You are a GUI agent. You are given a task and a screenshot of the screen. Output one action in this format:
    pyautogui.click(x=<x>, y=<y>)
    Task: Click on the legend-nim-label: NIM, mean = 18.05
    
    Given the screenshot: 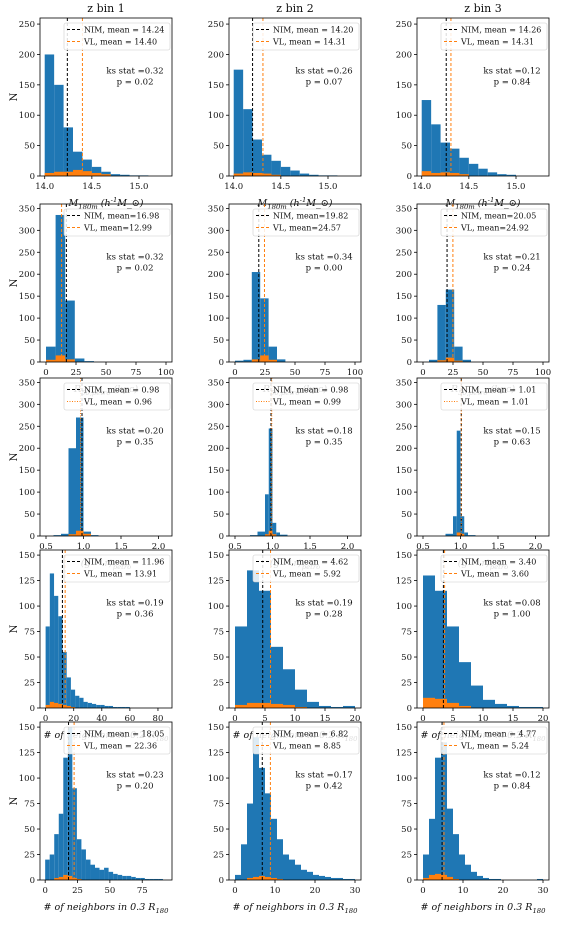 What is the action you would take?
    pyautogui.click(x=124, y=734)
    